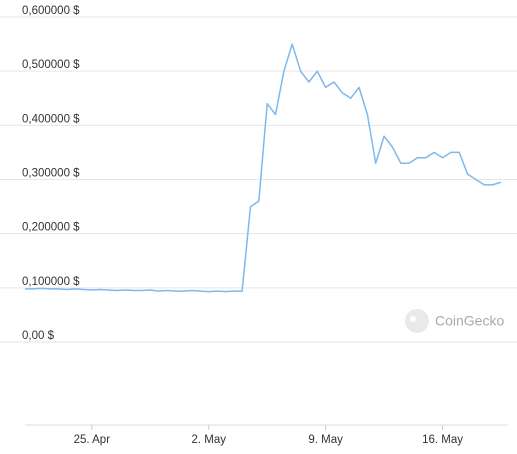 This screenshot has height=454, width=517. What do you see at coordinates (469, 321) in the screenshot?
I see `watermark: CoinGecko` at bounding box center [469, 321].